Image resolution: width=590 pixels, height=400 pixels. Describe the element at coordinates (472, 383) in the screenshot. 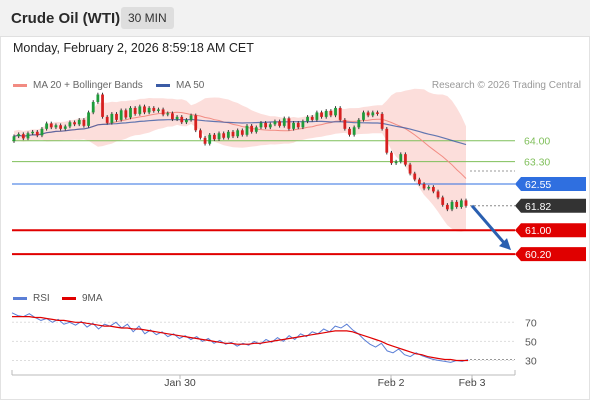

I see `x-tick-label: Feb 3` at that location.